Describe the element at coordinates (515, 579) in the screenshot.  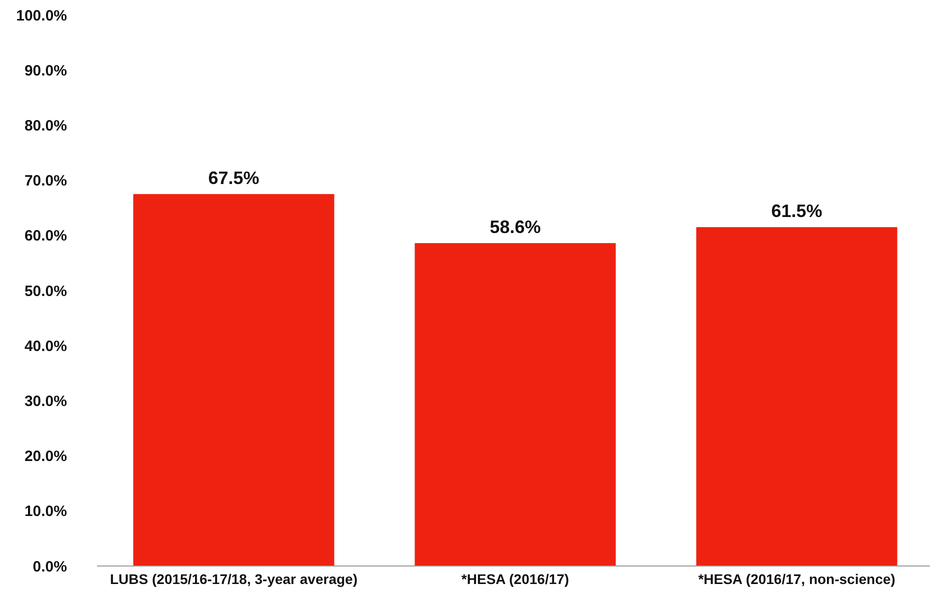
I see `x-tick-label: *HESA (2016/17)` at that location.